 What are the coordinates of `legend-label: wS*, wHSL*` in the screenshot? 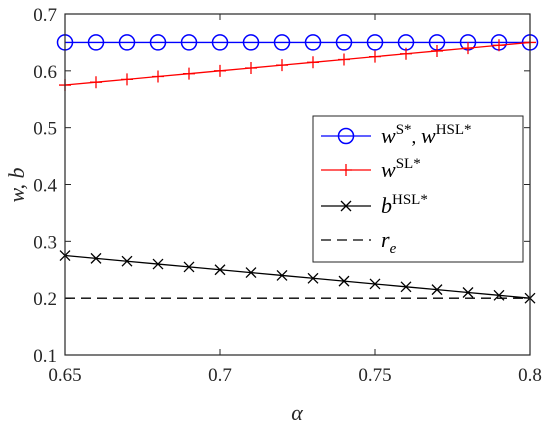 It's located at (426, 135).